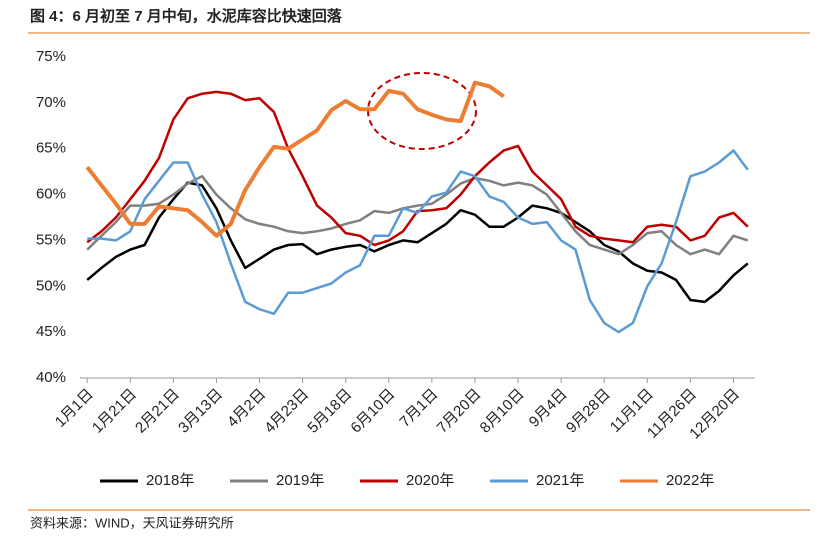  I want to click on y-tick-label: 75%, so click(51, 56).